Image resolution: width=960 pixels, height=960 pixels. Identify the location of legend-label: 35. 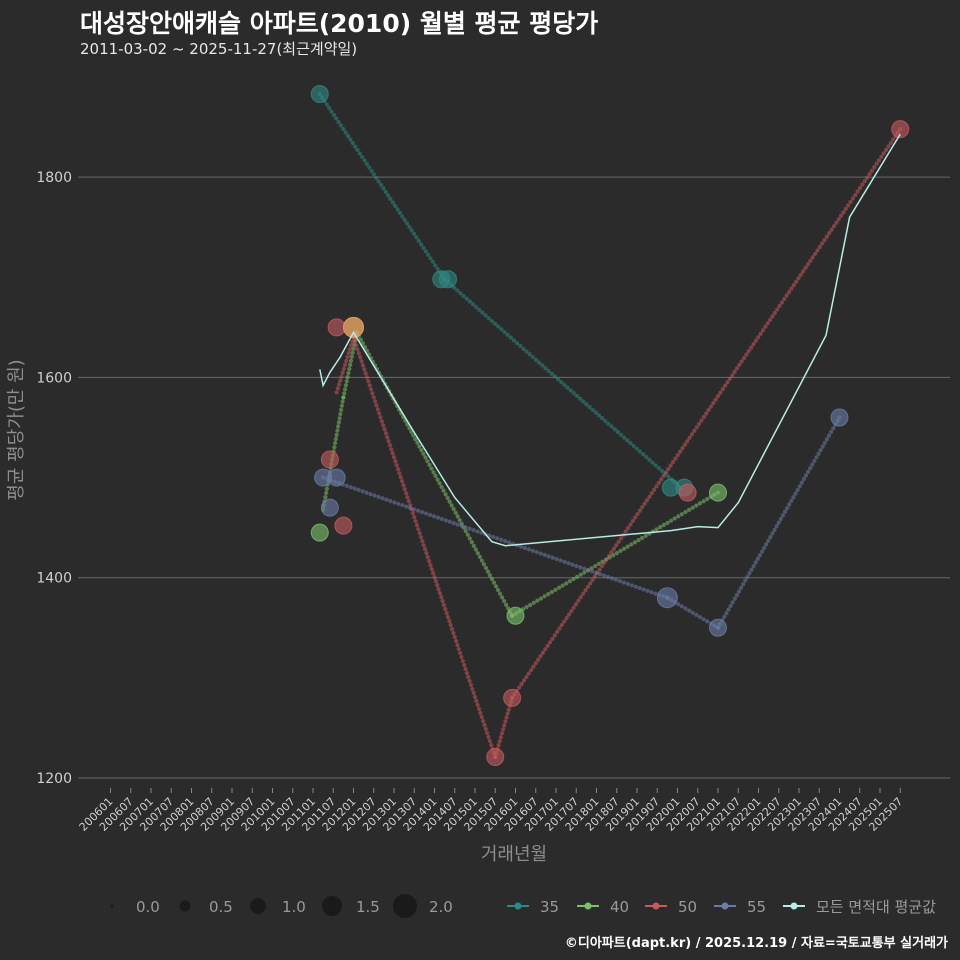
(549, 907).